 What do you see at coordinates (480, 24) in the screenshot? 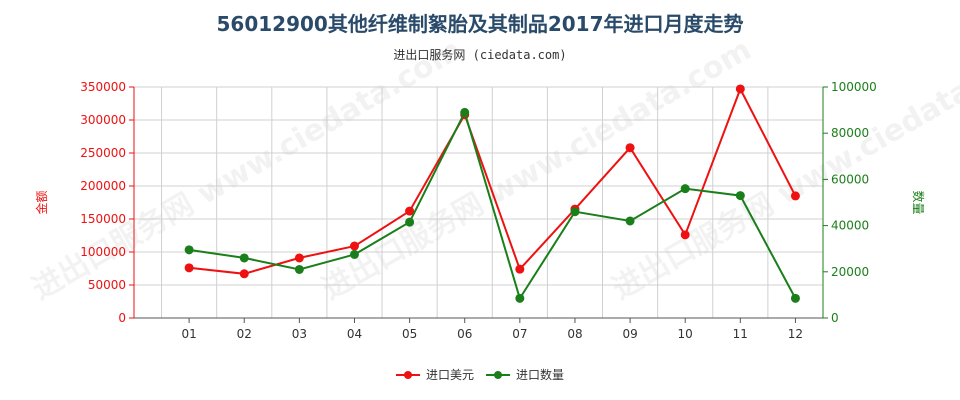
I see `chart-title: 56012900其他纤维制絮胎及其制品2017年进口月度走势` at bounding box center [480, 24].